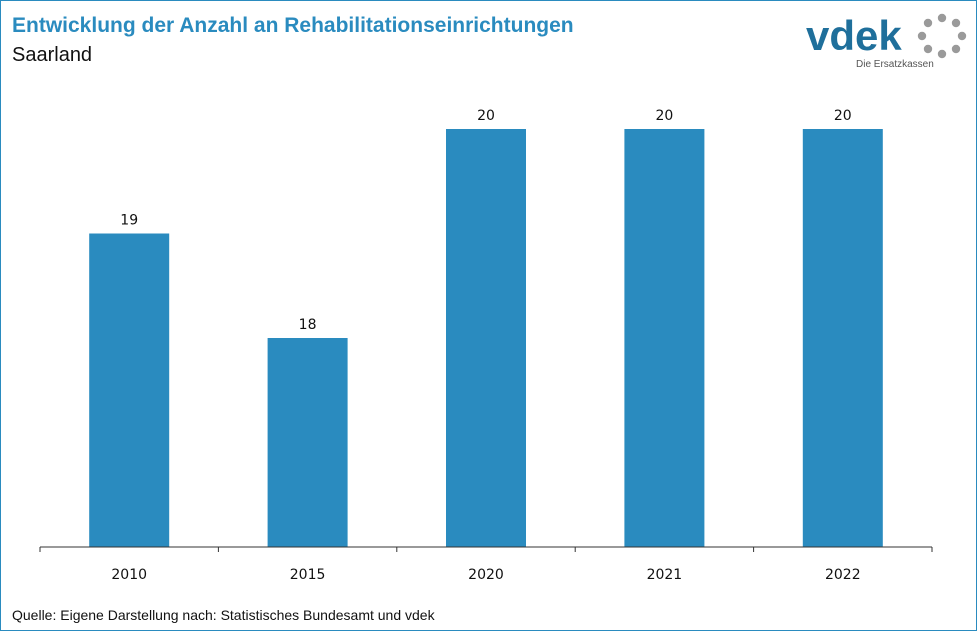  What do you see at coordinates (129, 390) in the screenshot?
I see `bar-2010` at bounding box center [129, 390].